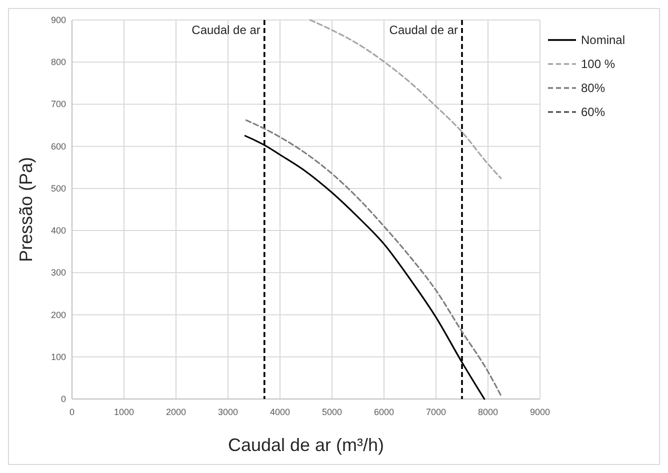 The image size is (668, 473). Describe the element at coordinates (488, 412) in the screenshot. I see `x-tick-label: 8000` at that location.